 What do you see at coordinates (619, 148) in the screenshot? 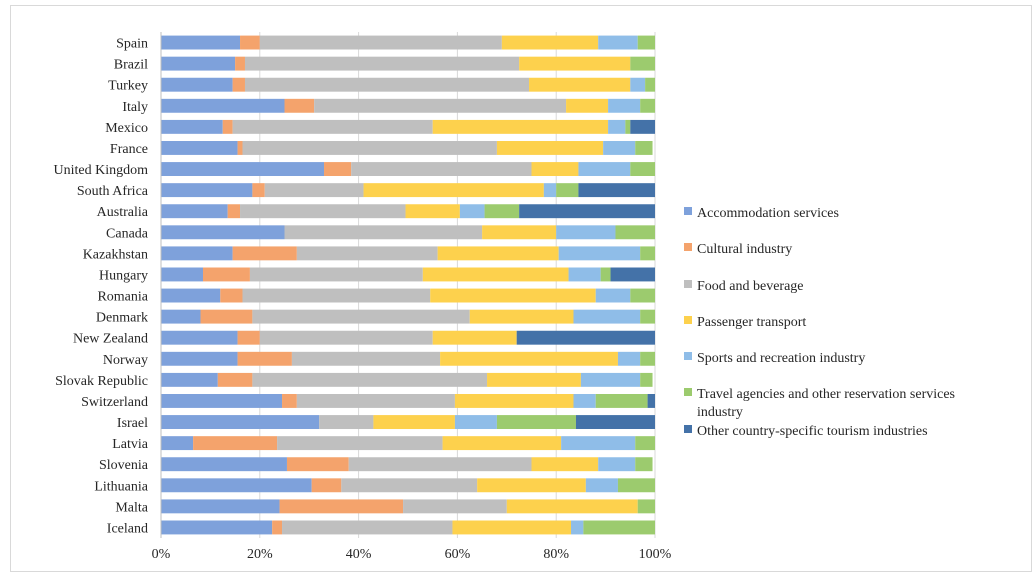
I see `bar-france-sports-and-recreation-industry` at bounding box center [619, 148].